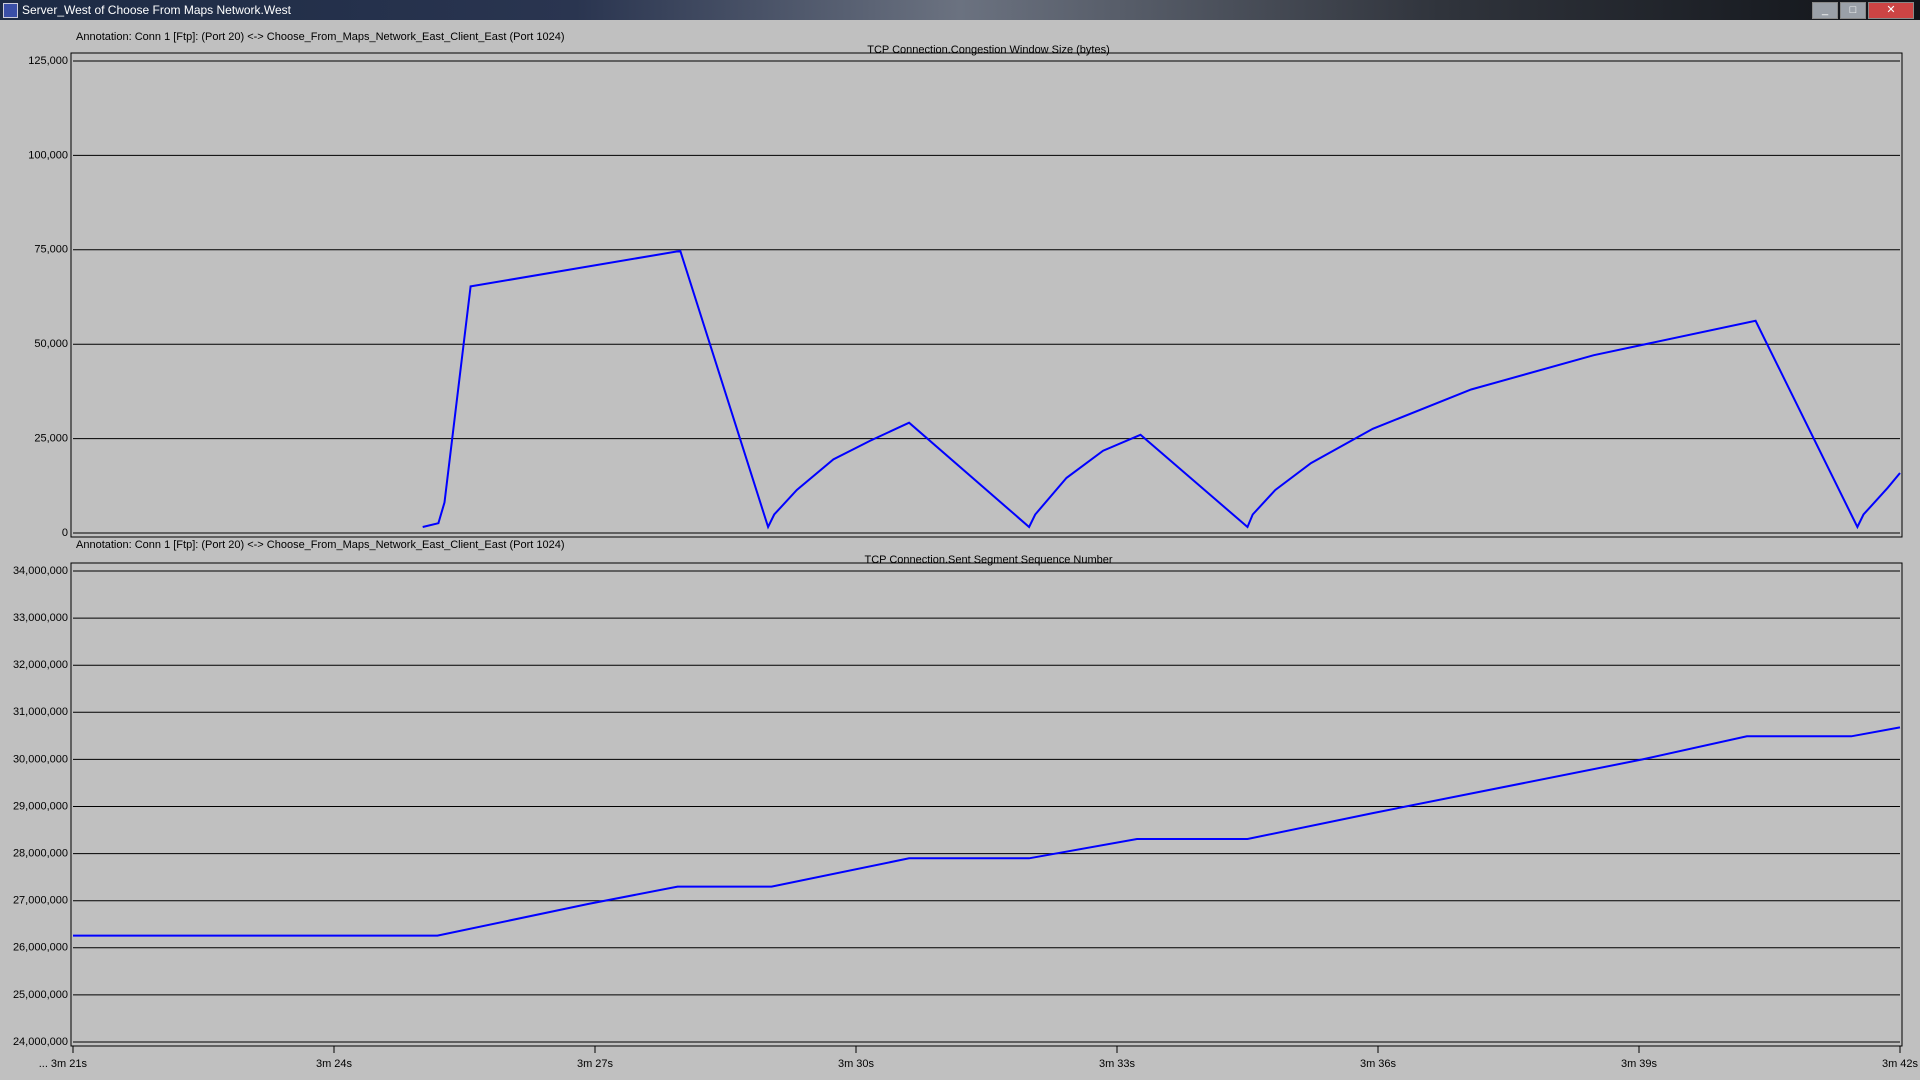 This screenshot has height=1080, width=1920. What do you see at coordinates (40, 665) in the screenshot?
I see `y-tick-label: 32,000,000` at bounding box center [40, 665].